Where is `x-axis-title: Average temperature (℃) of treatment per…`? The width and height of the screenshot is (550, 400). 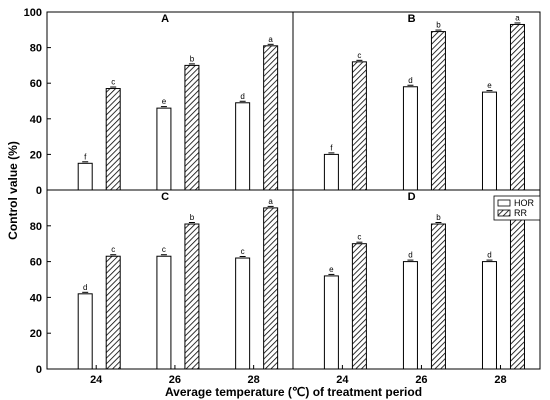
x-axis-title: Average temperature (℃) of treatment per… is located at coordinates (293, 392).